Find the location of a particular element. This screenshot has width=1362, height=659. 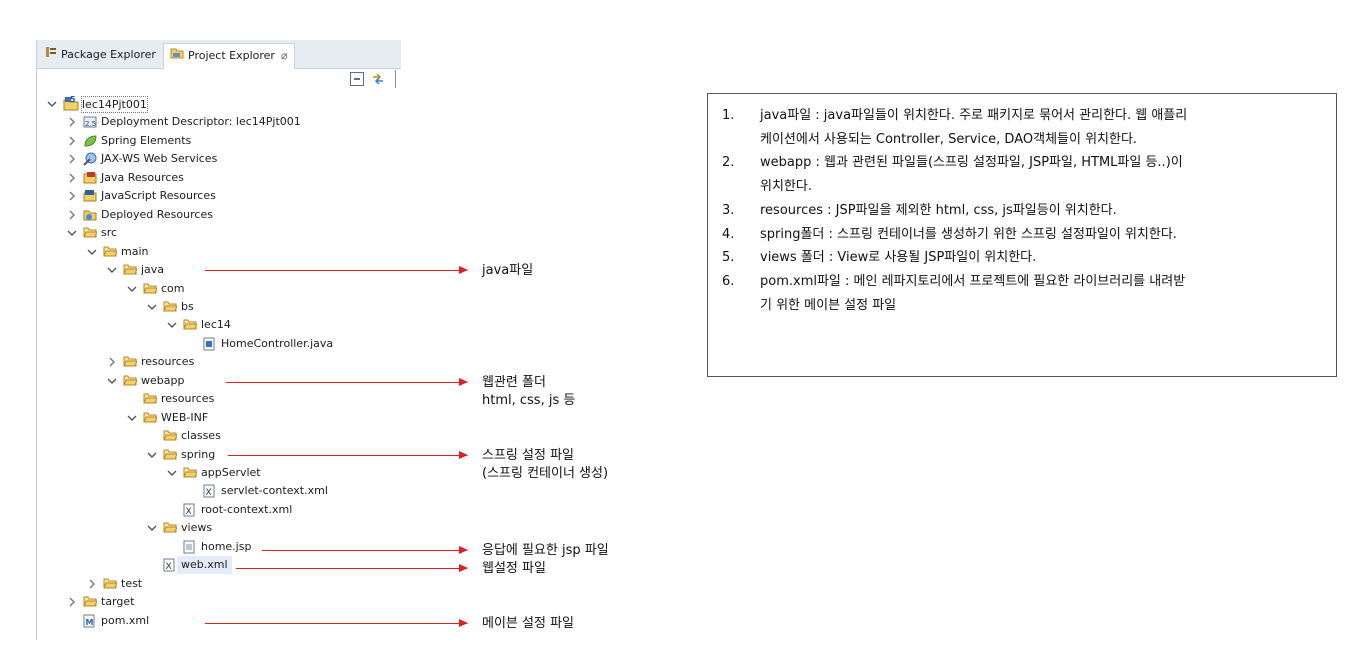

tree-item: 2.5 Deployment Descriptor: lec14Pjt001 is located at coordinates (217, 122).